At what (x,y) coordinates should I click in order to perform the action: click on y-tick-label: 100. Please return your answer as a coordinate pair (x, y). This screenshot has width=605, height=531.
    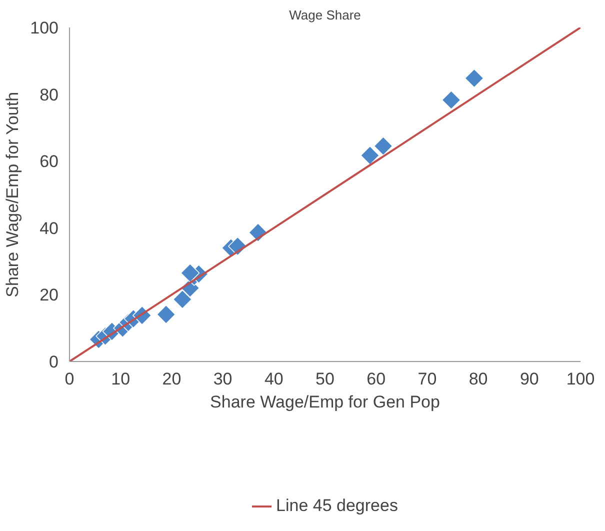
    Looking at the image, I should click on (44, 28).